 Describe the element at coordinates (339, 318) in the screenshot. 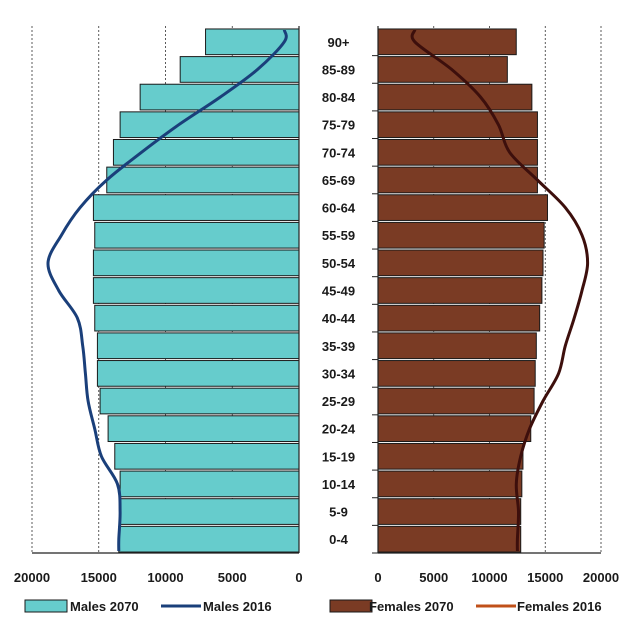

I see `age-group-label: 40-44` at that location.